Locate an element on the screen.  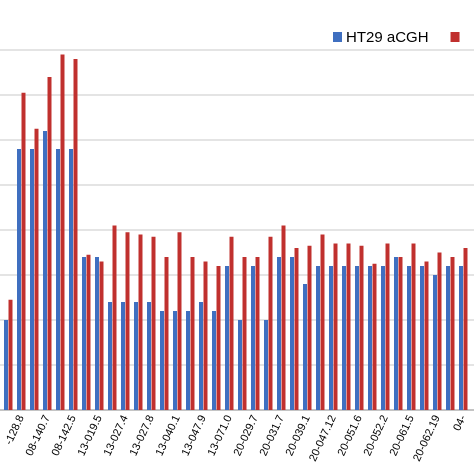
x-tick-label: 13-019.5 is located at coordinates (90, 435).